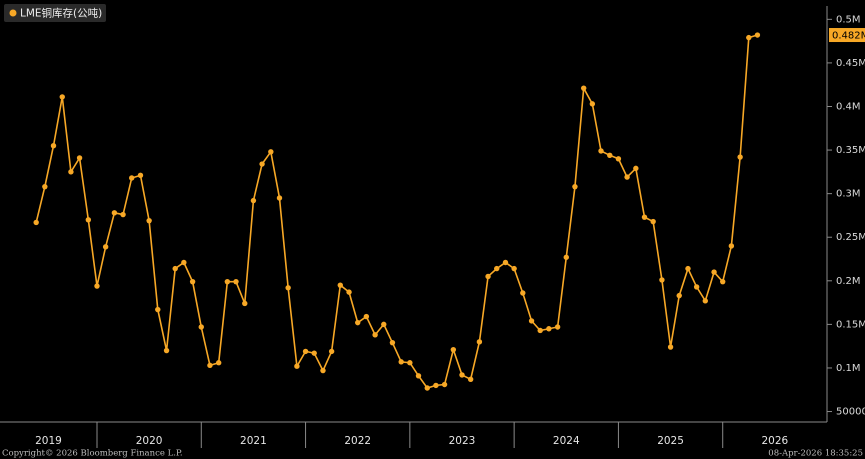  What do you see at coordinates (815, 454) in the screenshot?
I see `timestamp: 08-Apr-2026 18:35:25` at bounding box center [815, 454].